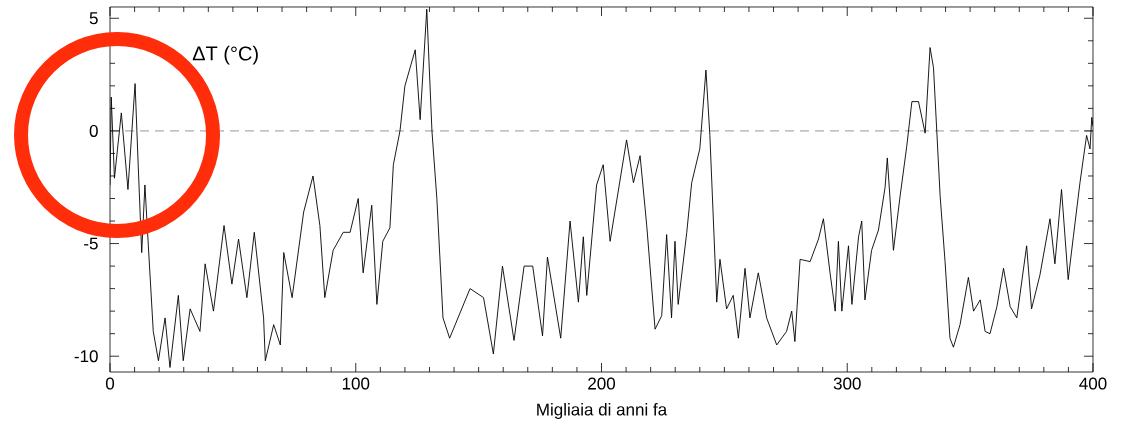 This screenshot has height=425, width=1127. Describe the element at coordinates (356, 383) in the screenshot. I see `x-tick-label: 100` at that location.